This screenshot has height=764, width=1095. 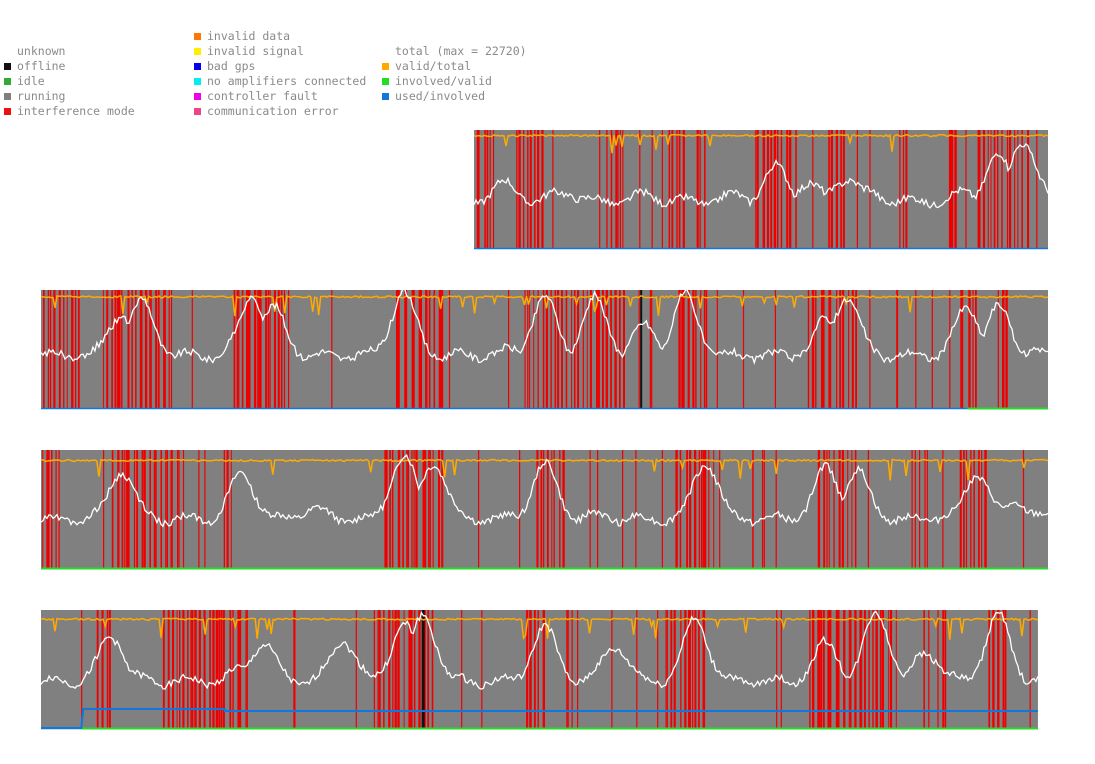 What do you see at coordinates (280, 111) in the screenshot?
I see `legend-item: communication error` at bounding box center [280, 111].